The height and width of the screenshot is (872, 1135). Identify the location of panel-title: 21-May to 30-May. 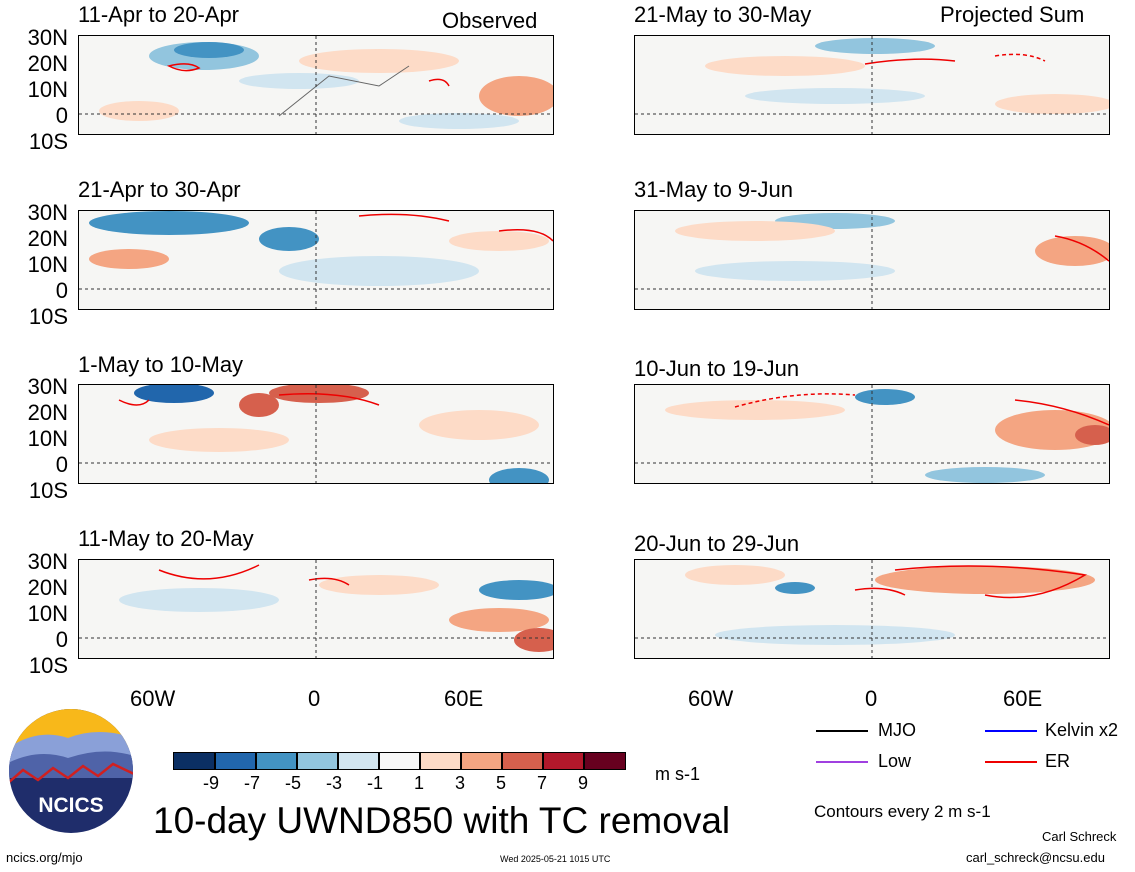
(723, 14).